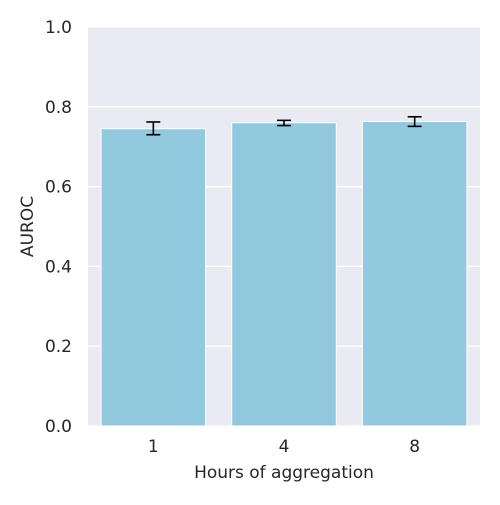 The image size is (500, 505). What do you see at coordinates (28, 226) in the screenshot?
I see `y-axis-label: AUROC` at bounding box center [28, 226].